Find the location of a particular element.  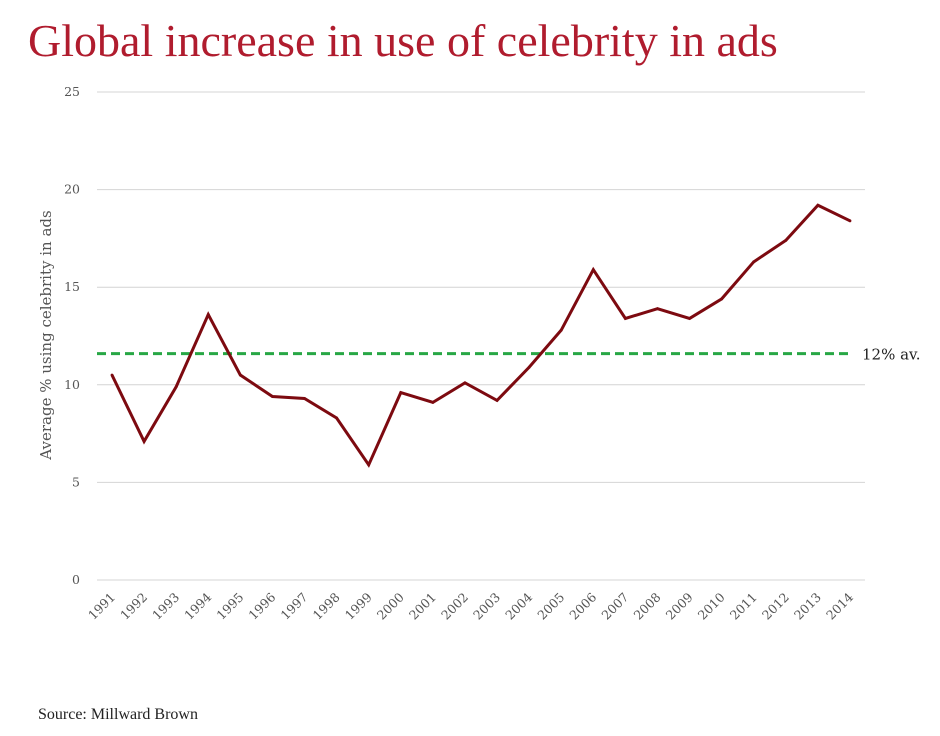

x-tick-label: 1998 is located at coordinates (326, 605).